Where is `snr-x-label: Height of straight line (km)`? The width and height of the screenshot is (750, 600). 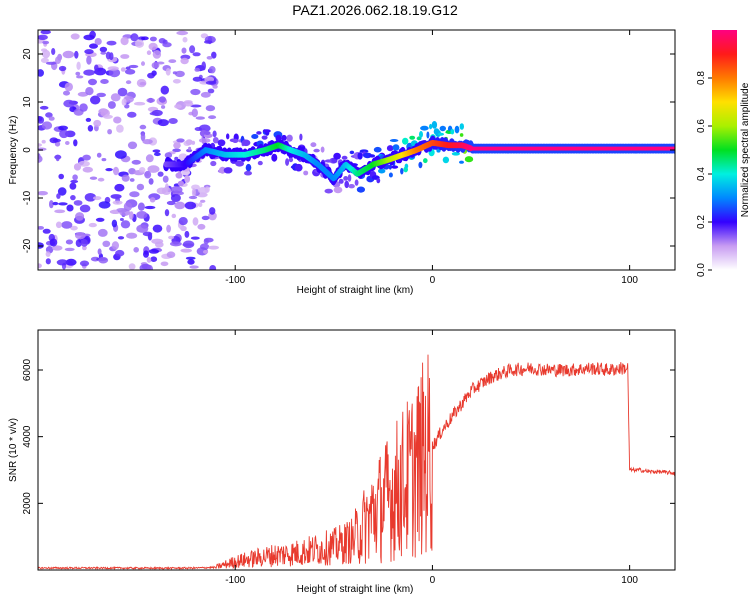 snr-x-label: Height of straight line (km) is located at coordinates (355, 589).